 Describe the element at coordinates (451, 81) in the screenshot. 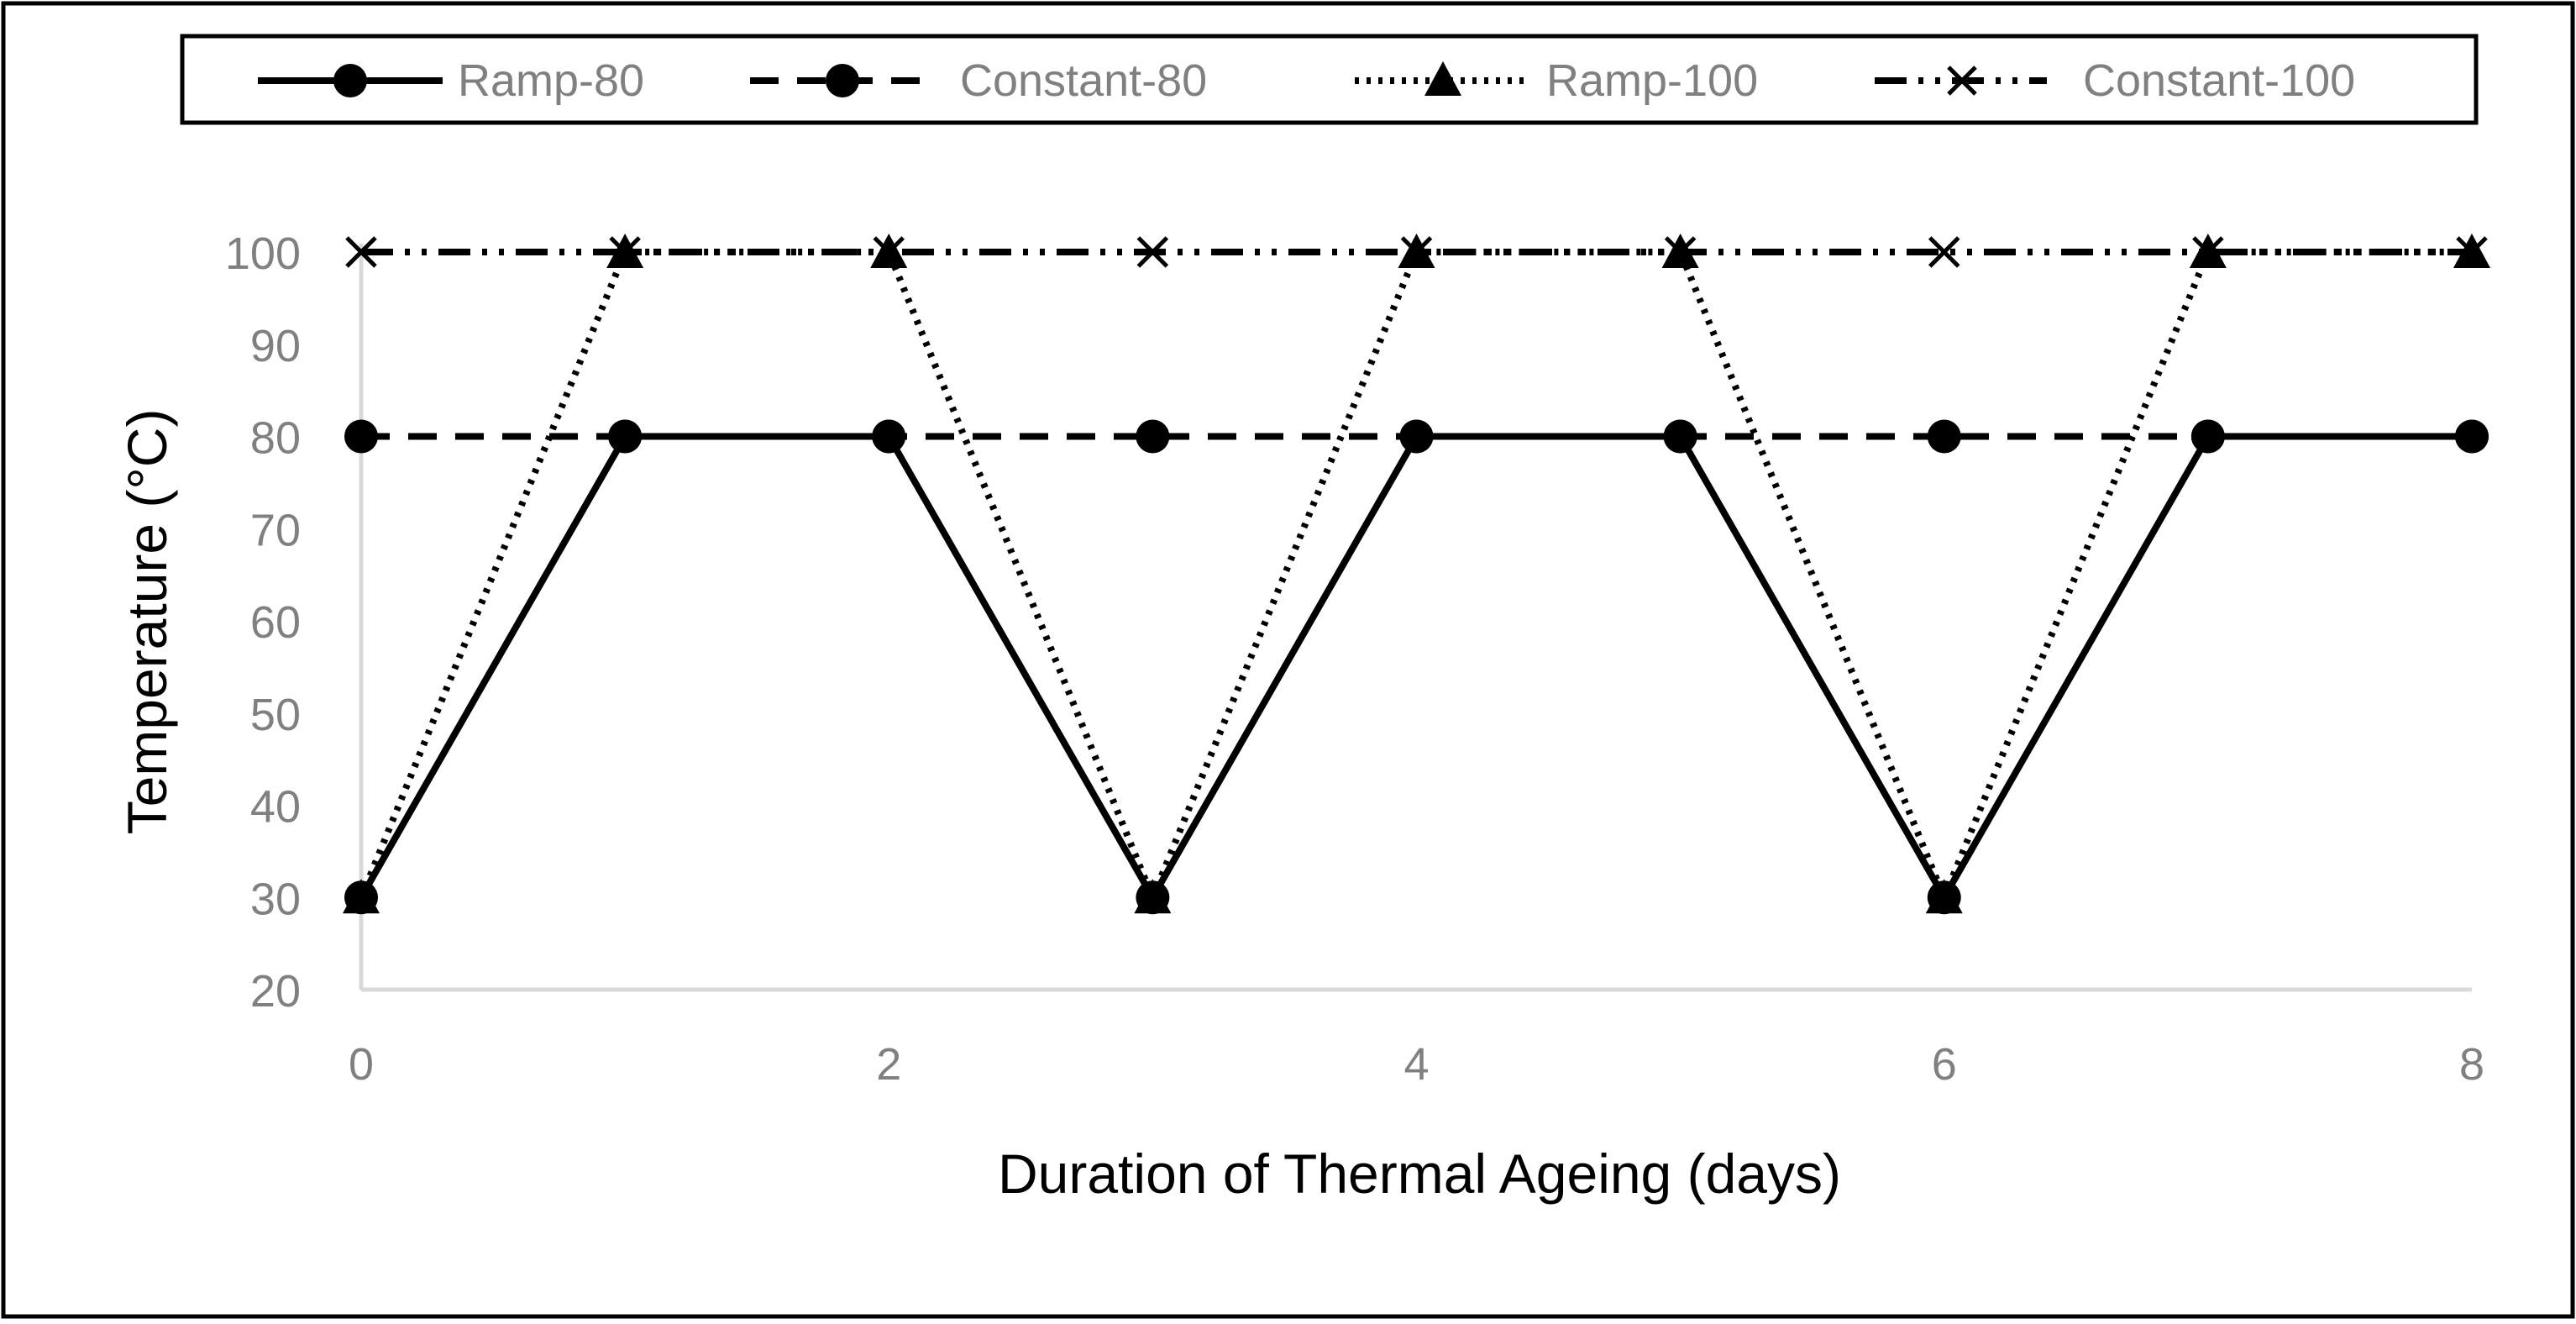

I see `legend-item-ramp-80: Ramp-80` at that location.